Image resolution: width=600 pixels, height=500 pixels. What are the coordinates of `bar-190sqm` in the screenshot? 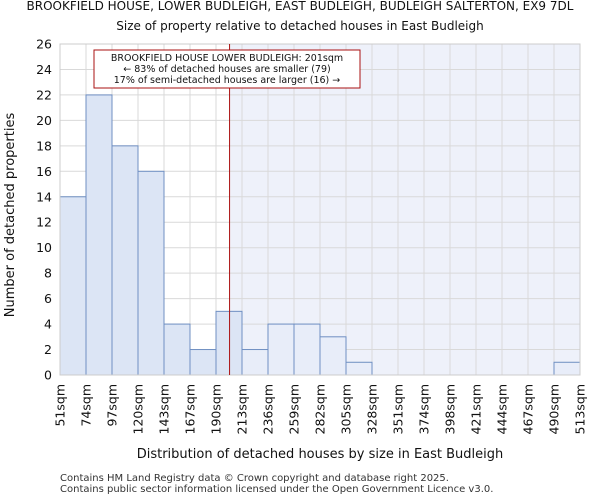 It's located at (229, 343).